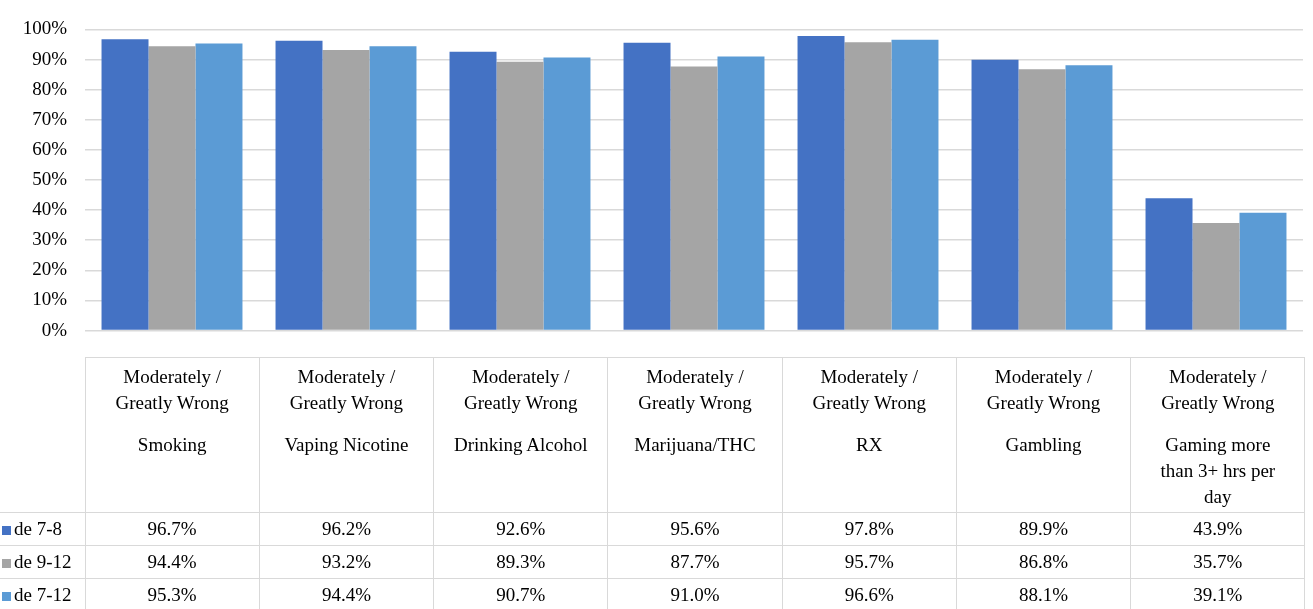 This screenshot has height=609, width=1313. What do you see at coordinates (346, 411) in the screenshot?
I see `x-tick-label: Moderately / Greatly Wrong Vaping Nicotine` at bounding box center [346, 411].